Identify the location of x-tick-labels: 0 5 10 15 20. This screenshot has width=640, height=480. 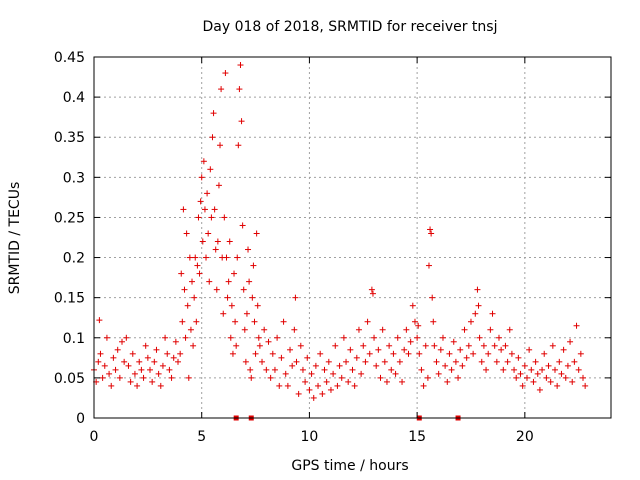
(312, 437).